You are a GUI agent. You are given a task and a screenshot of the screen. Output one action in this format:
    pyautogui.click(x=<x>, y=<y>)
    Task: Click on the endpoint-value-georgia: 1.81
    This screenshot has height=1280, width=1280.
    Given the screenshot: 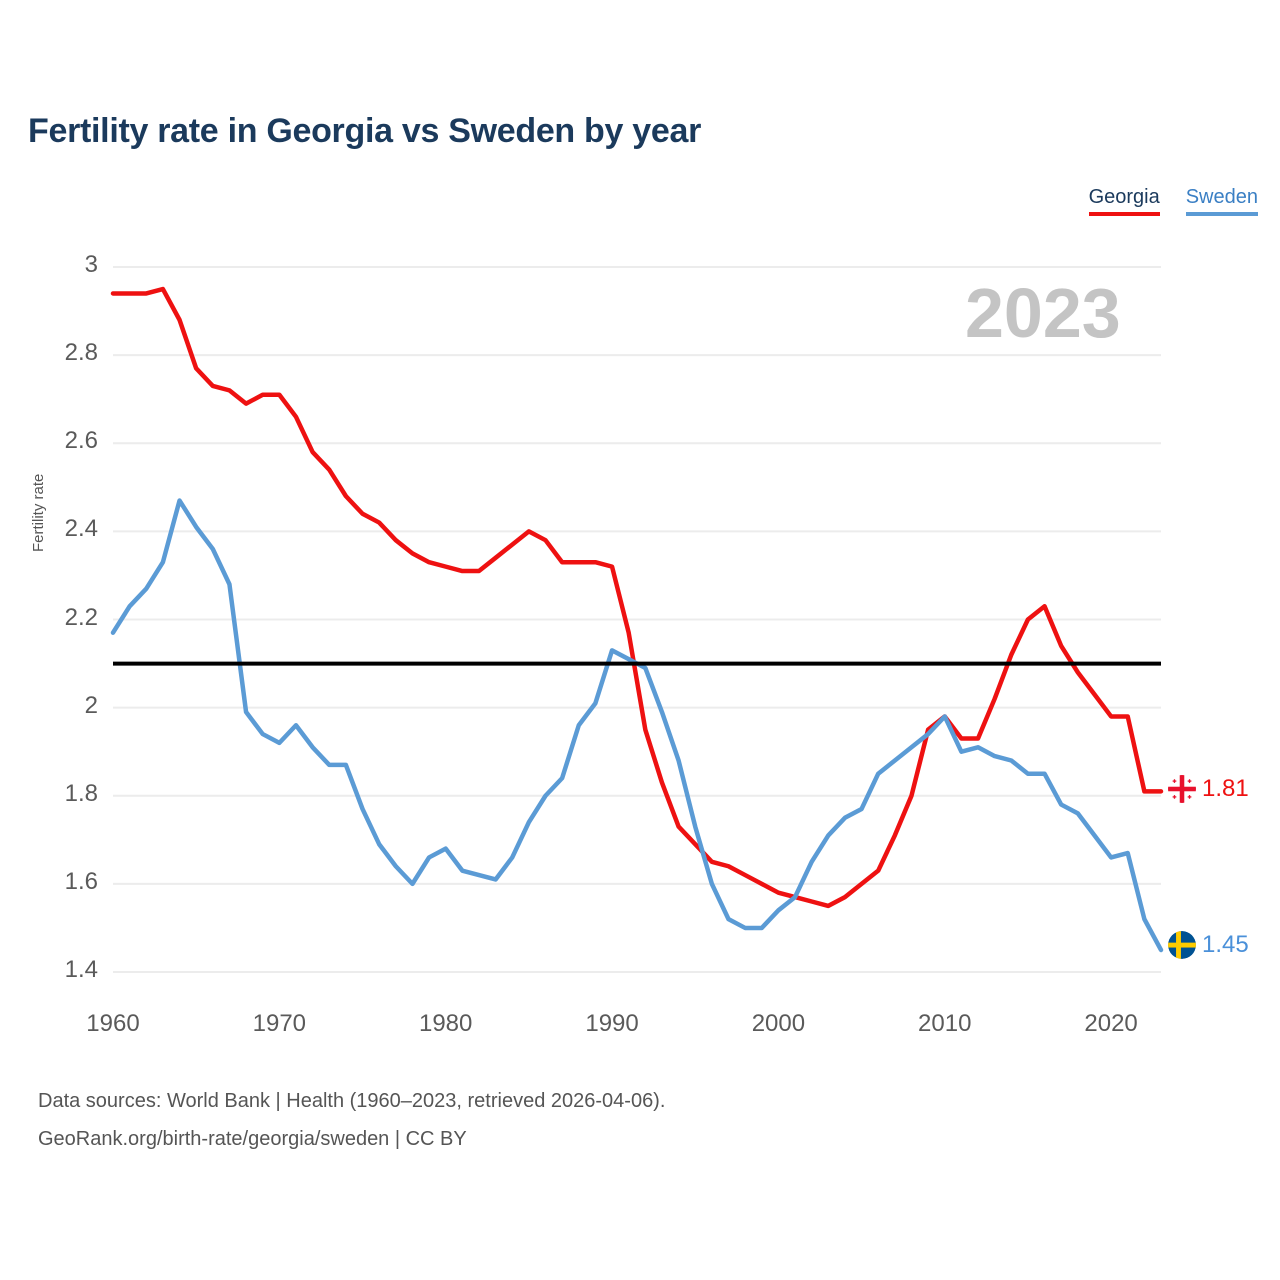 What is the action you would take?
    pyautogui.click(x=1225, y=788)
    